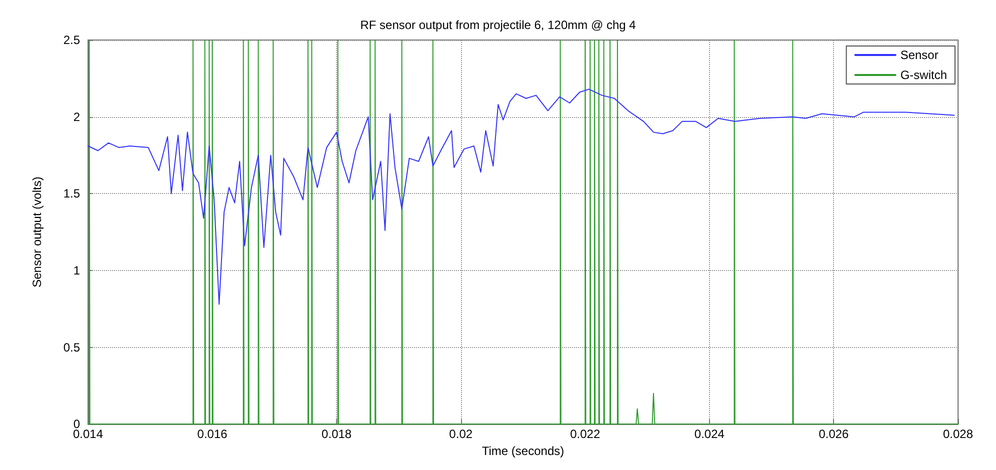 This screenshot has height=470, width=996. What do you see at coordinates (958, 434) in the screenshot?
I see `x-tick-label: 0.028` at bounding box center [958, 434].